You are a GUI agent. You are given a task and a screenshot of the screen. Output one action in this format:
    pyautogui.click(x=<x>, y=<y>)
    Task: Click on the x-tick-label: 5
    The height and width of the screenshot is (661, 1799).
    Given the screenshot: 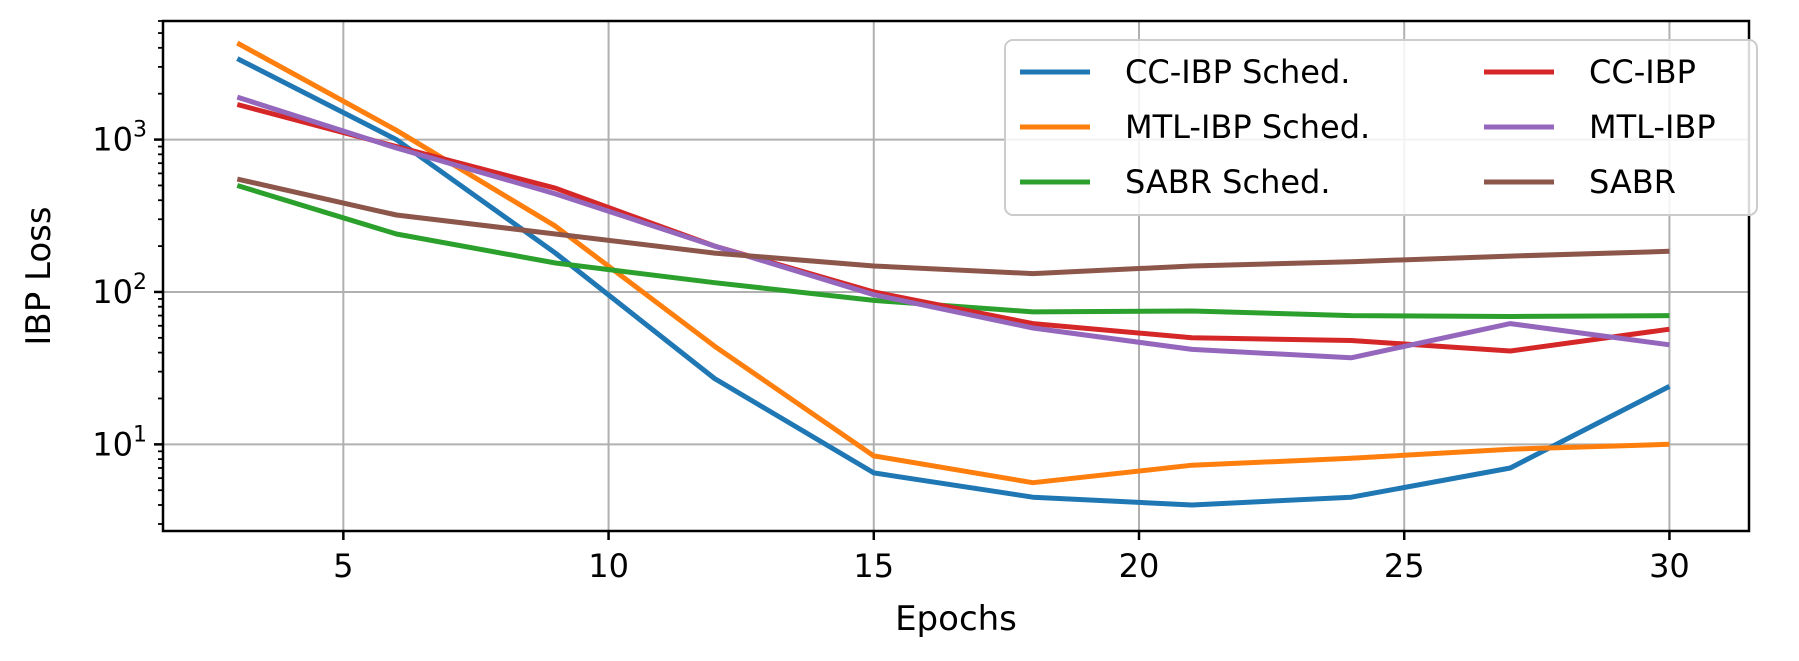 What is the action you would take?
    pyautogui.click(x=343, y=566)
    